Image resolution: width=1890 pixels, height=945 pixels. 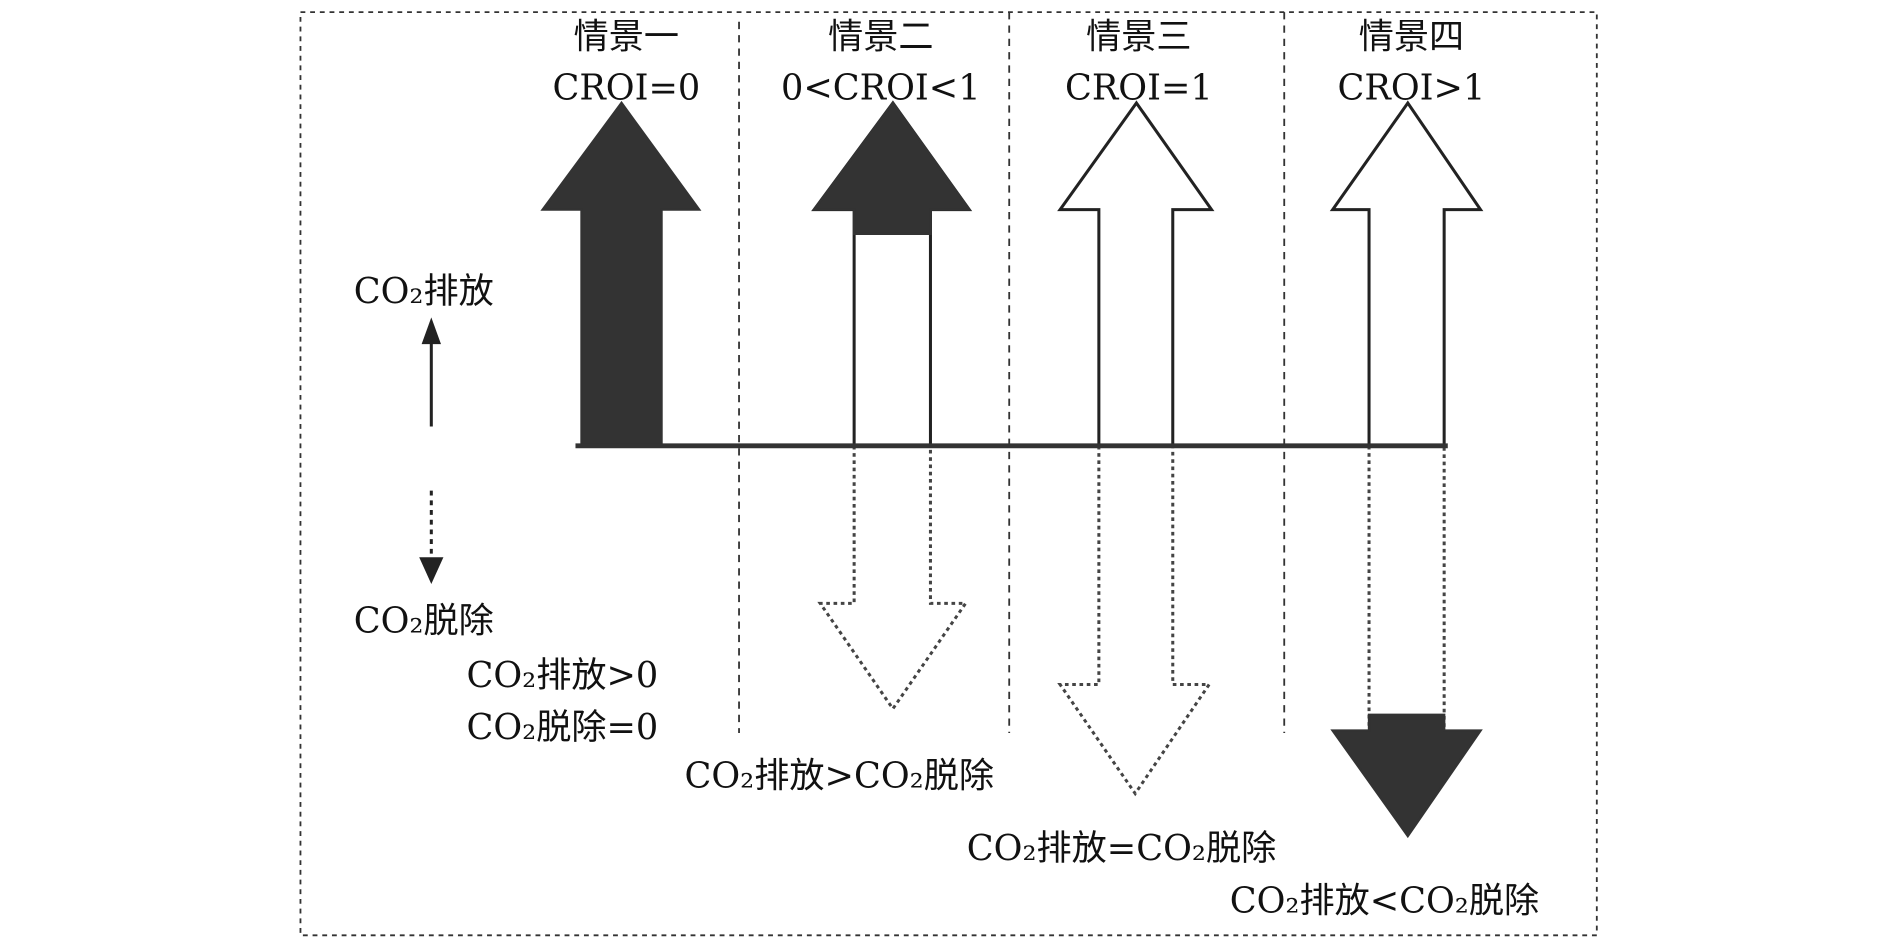 What do you see at coordinates (562, 675) in the screenshot?
I see `scenario-1-outcome-emission: CO₂排放>0` at bounding box center [562, 675].